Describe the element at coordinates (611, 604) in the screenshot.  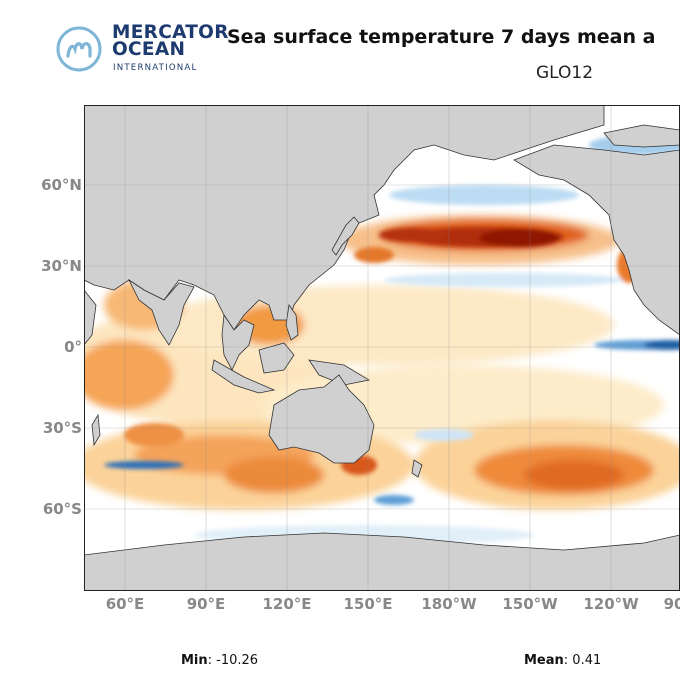
I see `lon-label-120w: 120°W` at that location.